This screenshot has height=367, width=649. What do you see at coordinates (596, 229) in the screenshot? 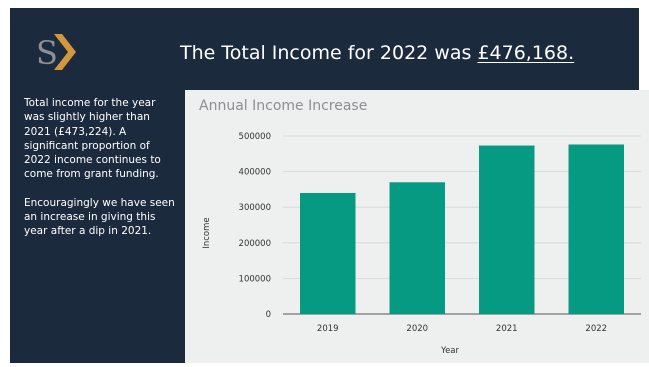
I see `bar-2022` at bounding box center [596, 229].